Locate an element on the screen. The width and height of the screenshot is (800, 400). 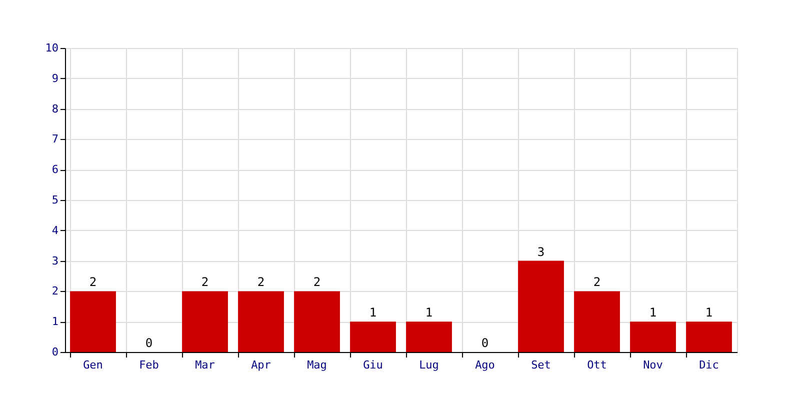
x-tick-label: Mag is located at coordinates (317, 365).